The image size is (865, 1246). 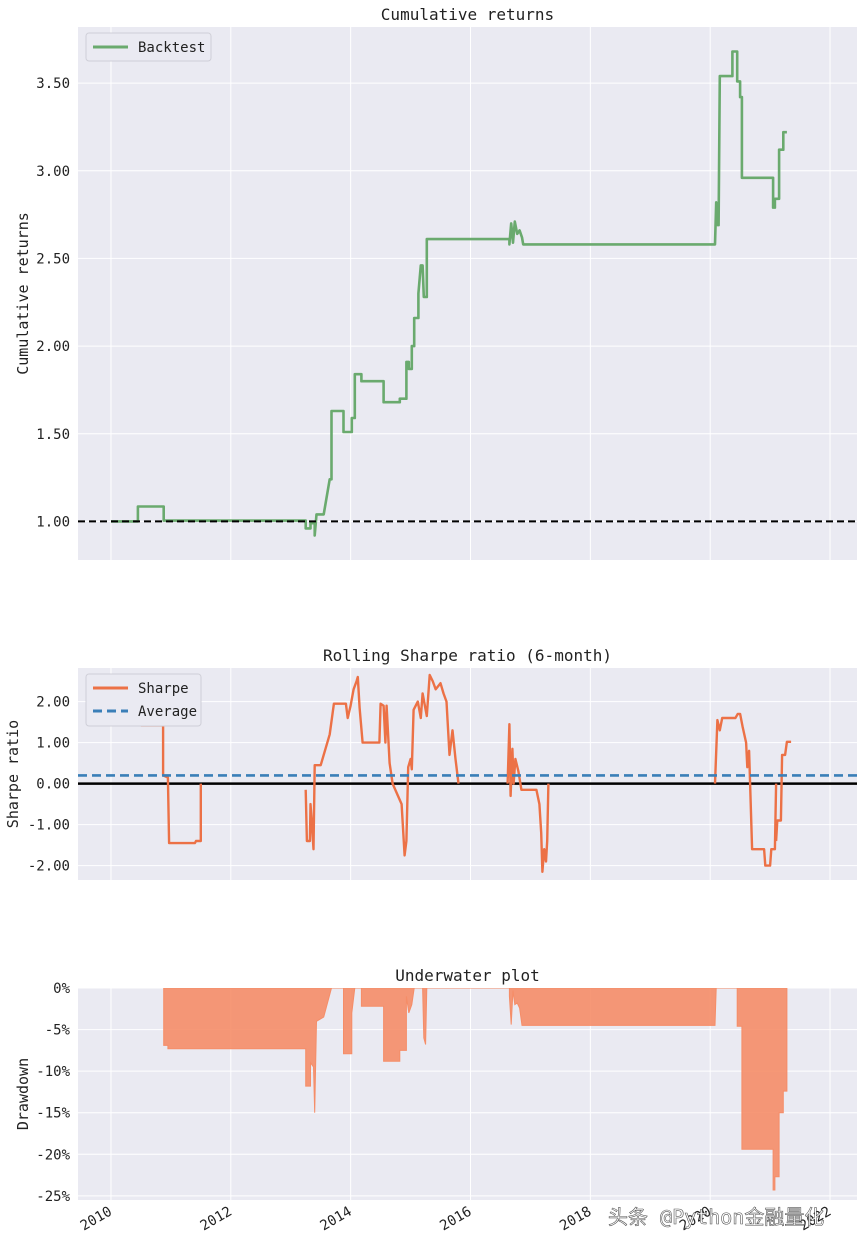 I want to click on chart-title: Cumulative returns, so click(x=467, y=14).